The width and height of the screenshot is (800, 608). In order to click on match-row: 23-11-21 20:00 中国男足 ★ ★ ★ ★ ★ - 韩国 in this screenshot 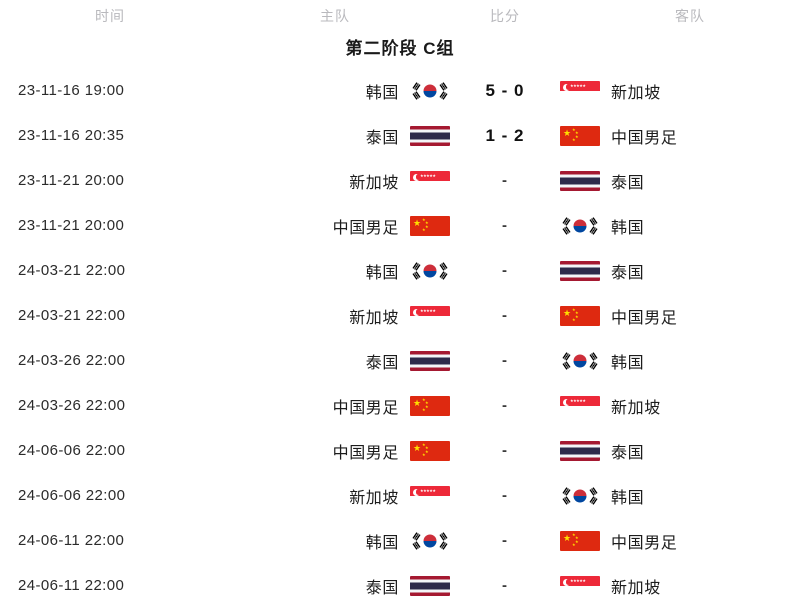, I will do `click(400, 225)`.